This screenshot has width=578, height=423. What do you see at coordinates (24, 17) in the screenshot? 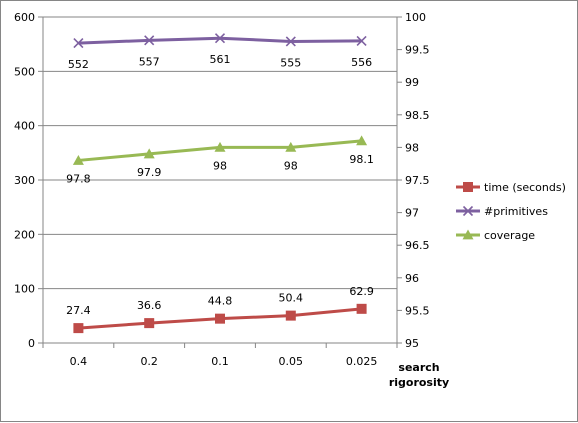
I see `y-left-tick-label: 600` at bounding box center [24, 17].